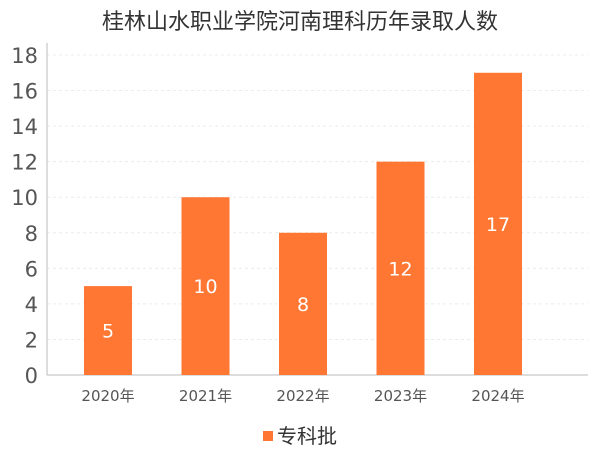 The width and height of the screenshot is (600, 450). I want to click on y-tick-label: 10, so click(24, 198).